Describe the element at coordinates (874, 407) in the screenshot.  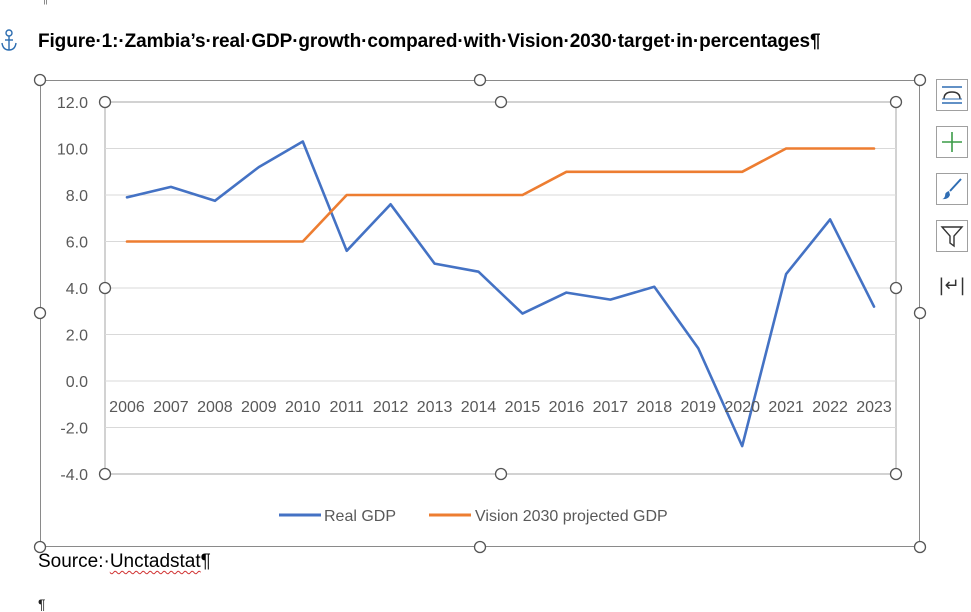
I see `x-tick-label: 2023` at that location.